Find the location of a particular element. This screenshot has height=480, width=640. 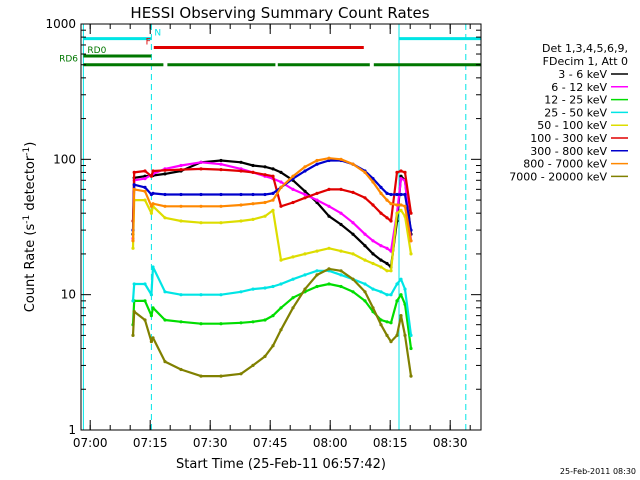

series-7000-20000-kev is located at coordinates (272, 322).